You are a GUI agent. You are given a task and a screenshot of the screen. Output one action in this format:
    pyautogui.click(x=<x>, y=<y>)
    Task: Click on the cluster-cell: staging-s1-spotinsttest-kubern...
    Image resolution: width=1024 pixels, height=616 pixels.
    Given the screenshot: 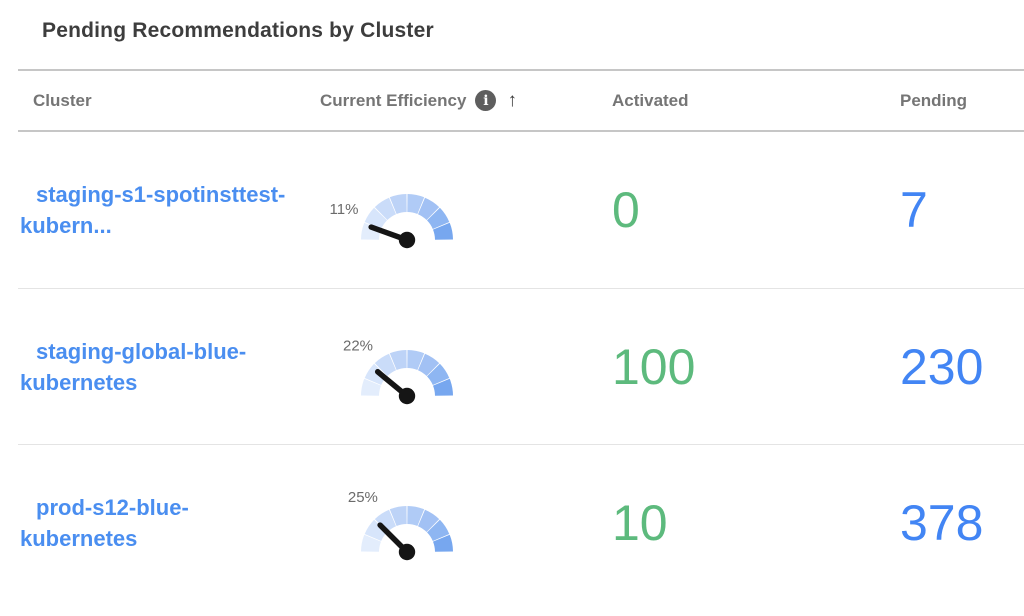 What is the action you would take?
    pyautogui.click(x=159, y=210)
    